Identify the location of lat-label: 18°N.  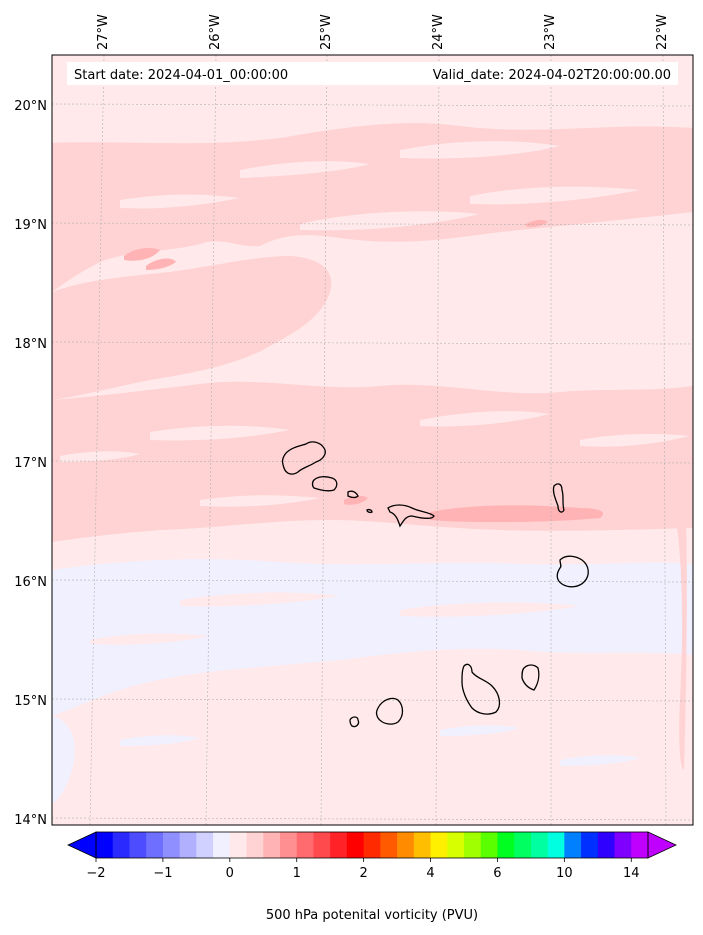
(30, 344).